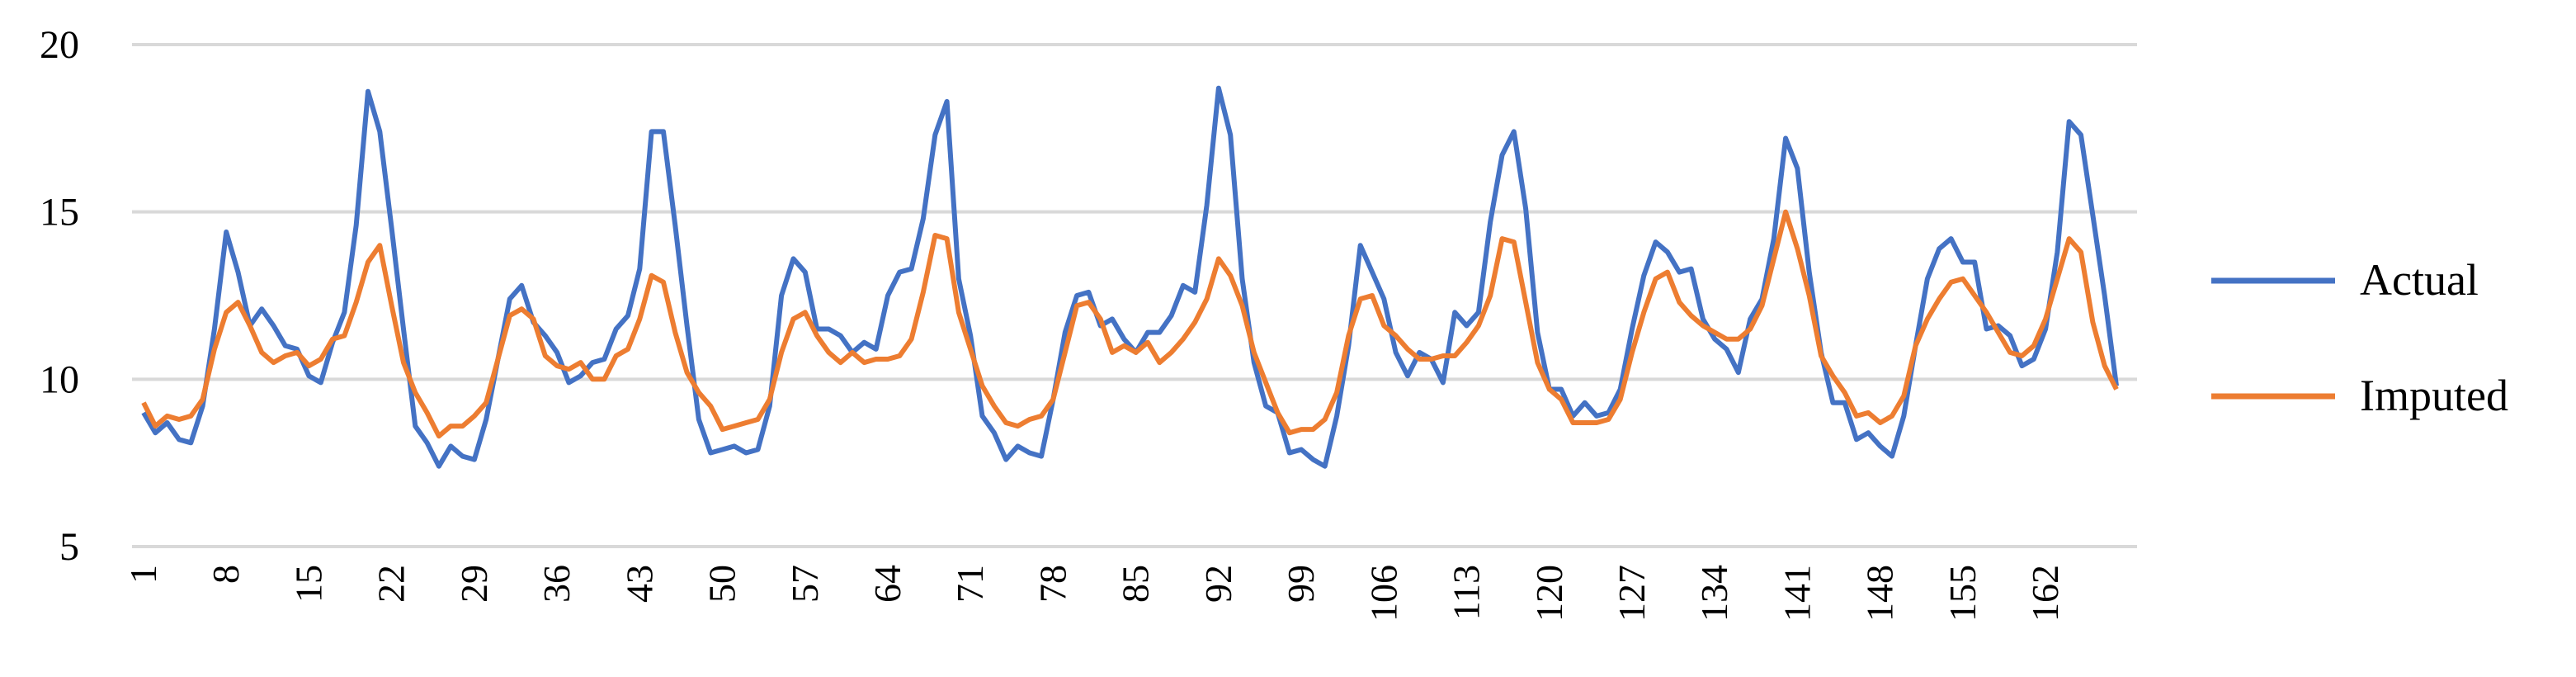 Image resolution: width=2576 pixels, height=677 pixels. Describe the element at coordinates (639, 584) in the screenshot. I see `x-tick-label: 43` at that location.